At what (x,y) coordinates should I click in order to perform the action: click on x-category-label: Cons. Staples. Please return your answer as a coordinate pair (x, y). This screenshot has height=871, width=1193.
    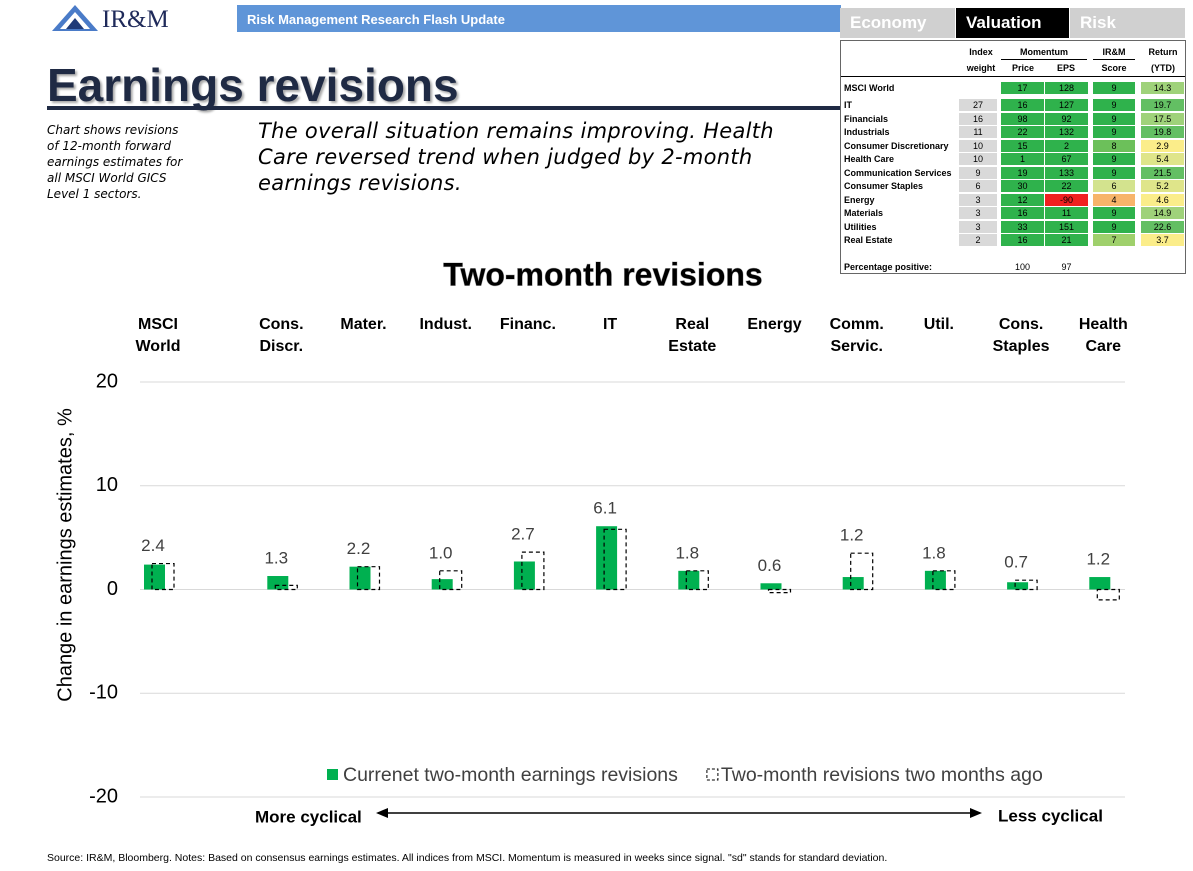
    Looking at the image, I should click on (1021, 335).